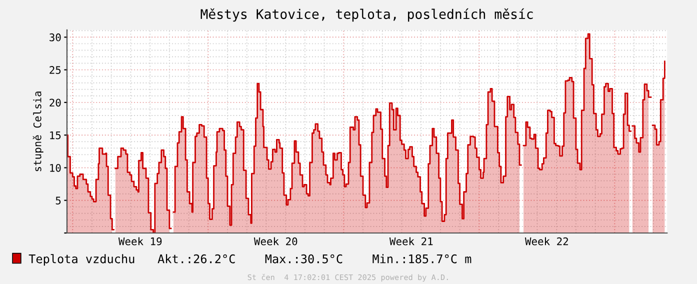 The height and width of the screenshot is (284, 697). I want to click on y-axis-title: stupně Celsia, so click(38, 132).